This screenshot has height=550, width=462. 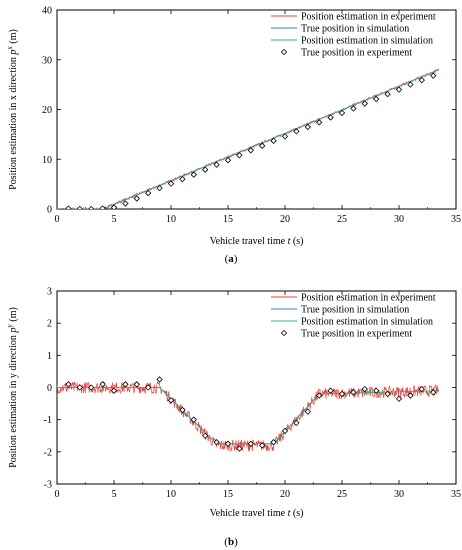 I want to click on chart1-xtick-label: 25, so click(x=342, y=219).